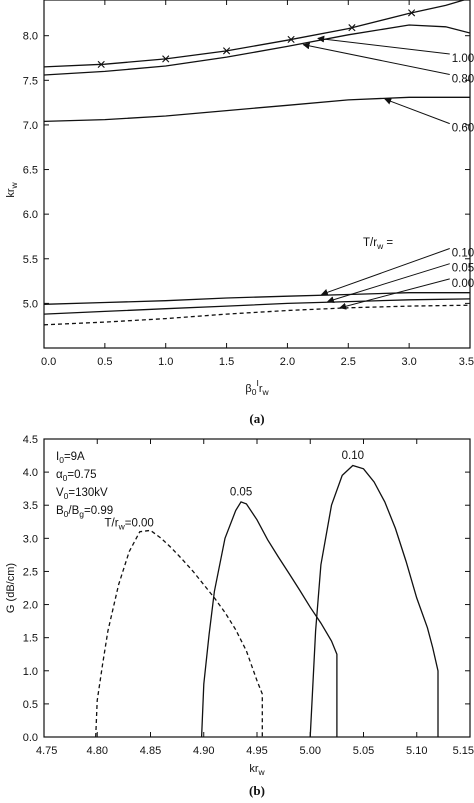 Image resolution: width=474 pixels, height=803 pixels. I want to click on panel-b-x-tick-label: 5.10, so click(416, 751).